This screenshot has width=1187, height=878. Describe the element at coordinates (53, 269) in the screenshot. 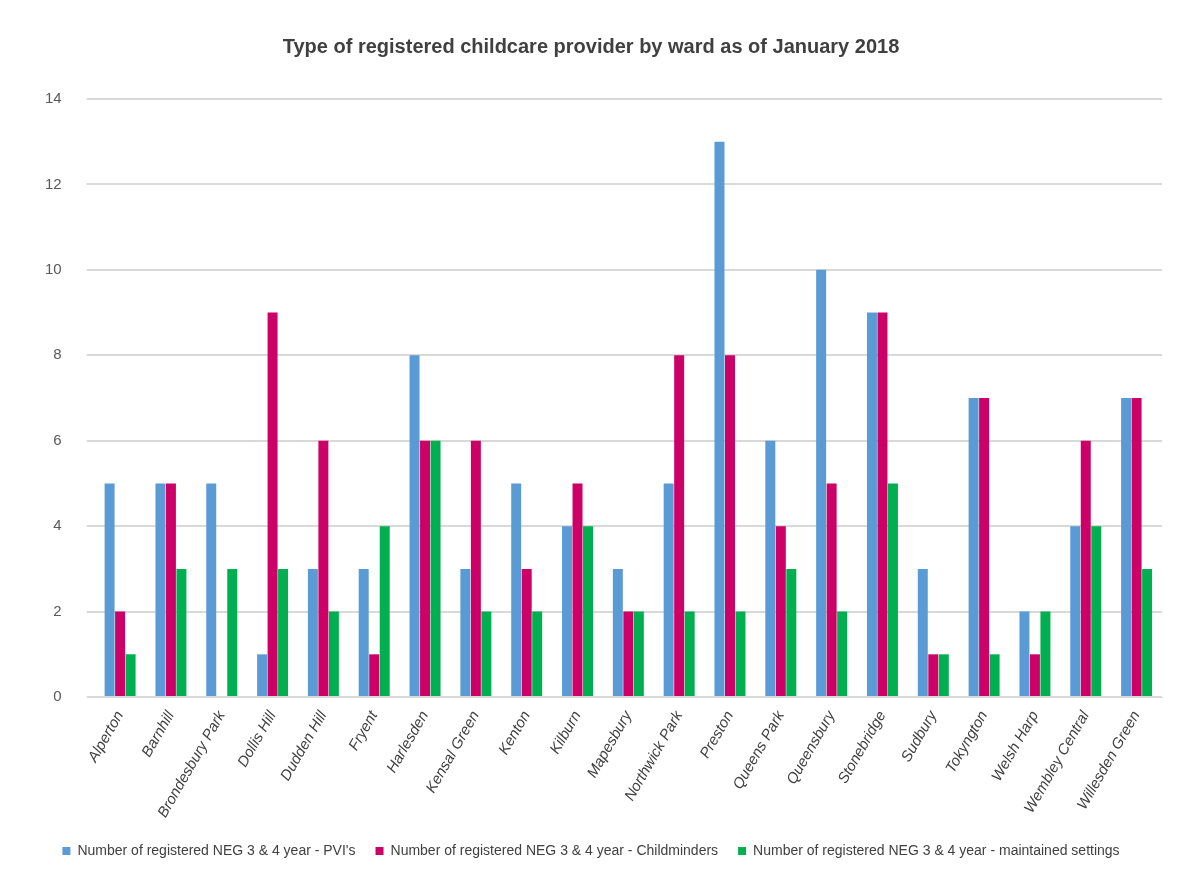

I see `y-tick-label: 10` at that location.